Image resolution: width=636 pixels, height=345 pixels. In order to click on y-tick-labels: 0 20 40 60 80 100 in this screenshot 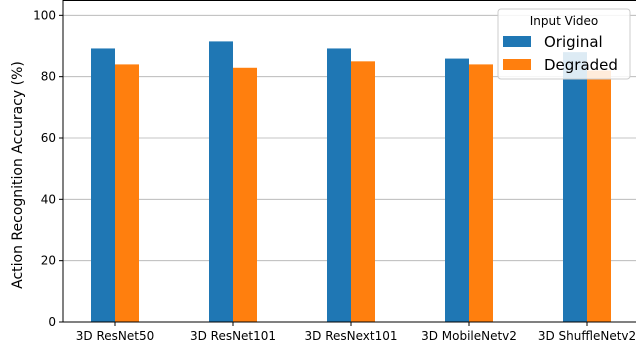, I will do `click(48, 168)`.